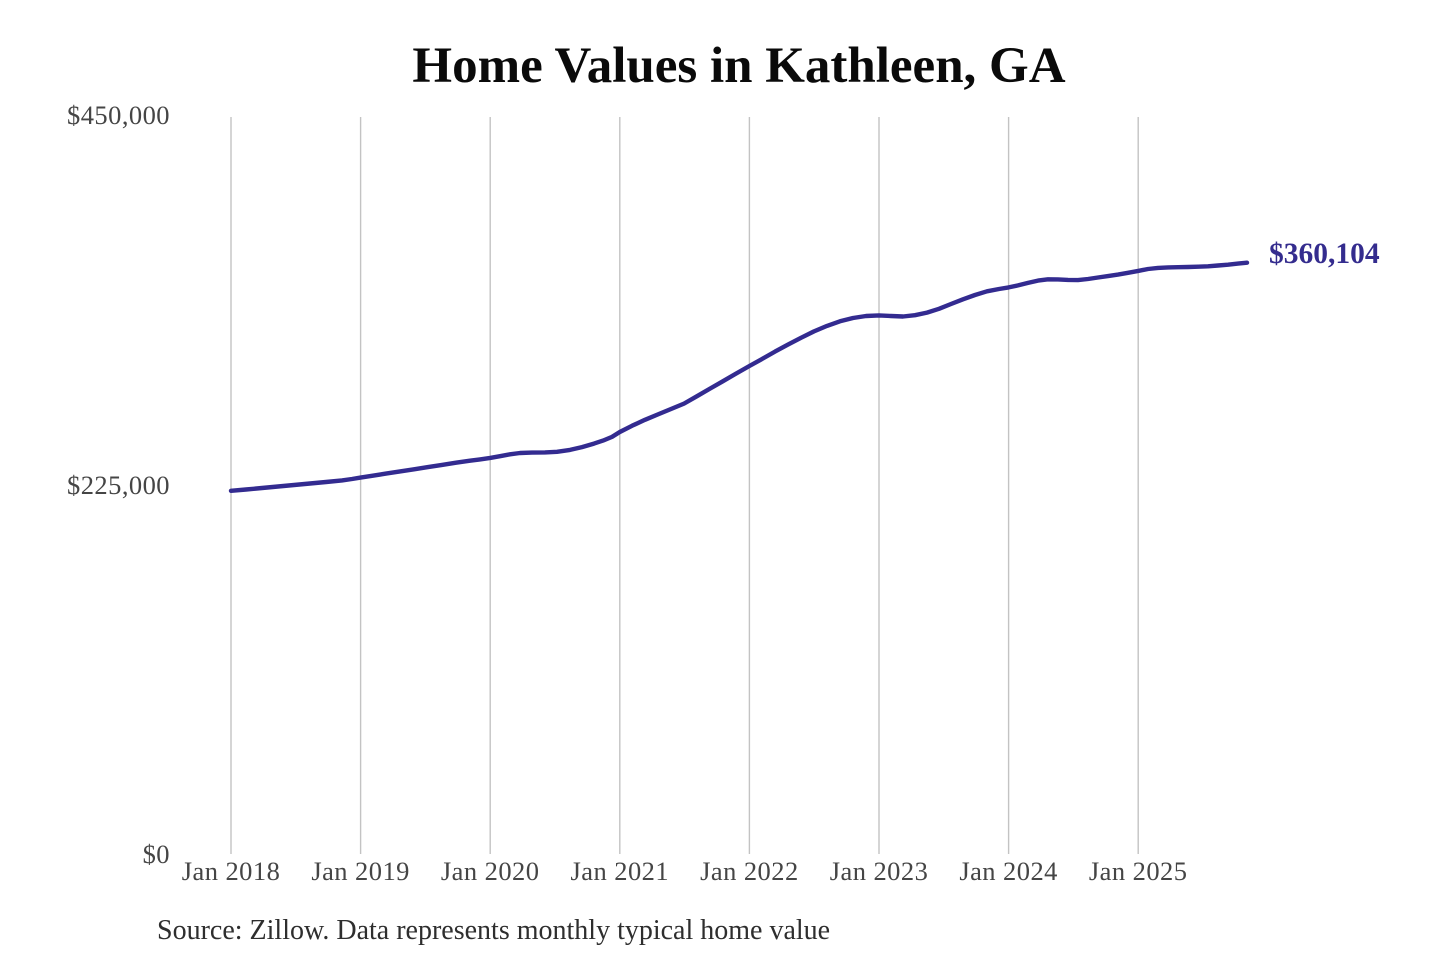 Image resolution: width=1440 pixels, height=960 pixels. I want to click on svg-text: $360,104, so click(1324, 254).